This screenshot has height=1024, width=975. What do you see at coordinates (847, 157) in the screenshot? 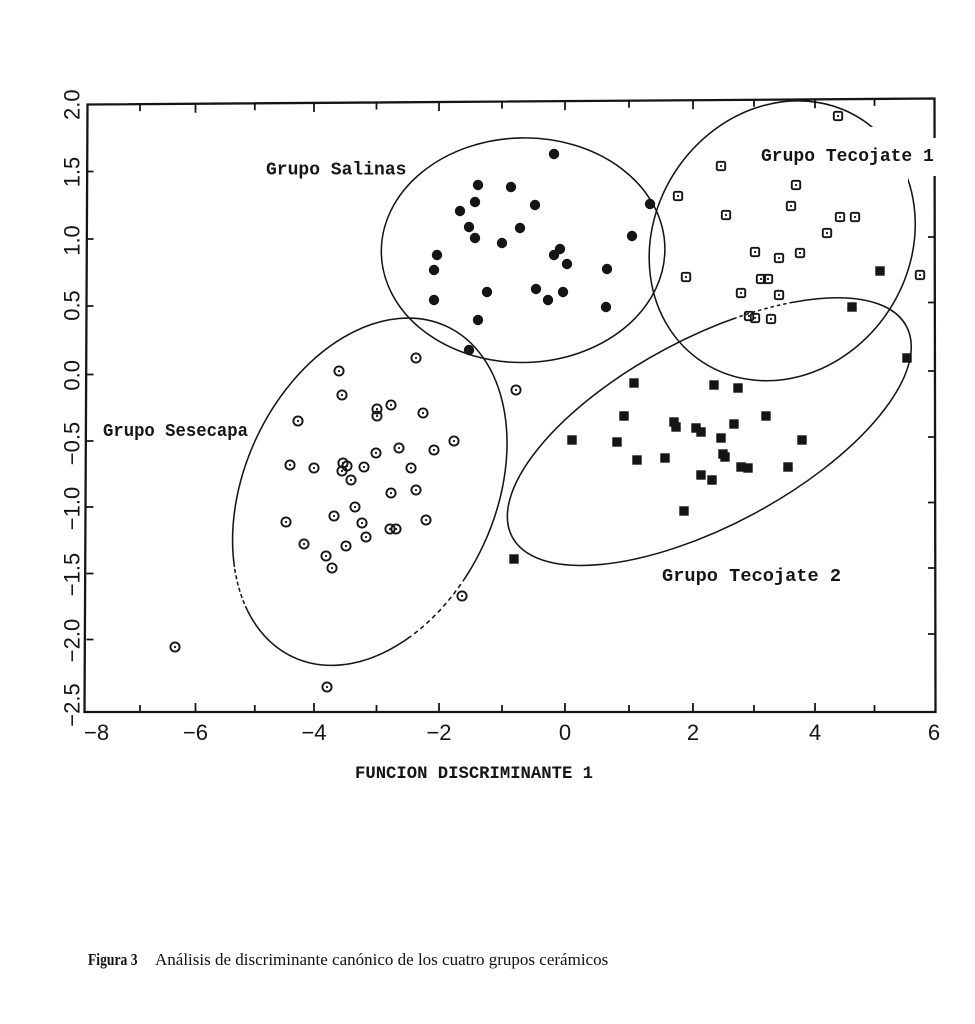
I see `svg-text: Grupo Tecojate 1` at bounding box center [847, 157].